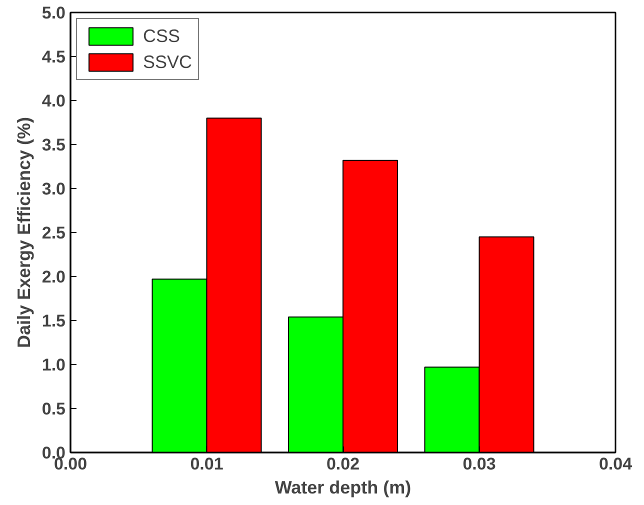 This screenshot has width=644, height=505. I want to click on y-tick-label: 5.0, so click(54, 13).